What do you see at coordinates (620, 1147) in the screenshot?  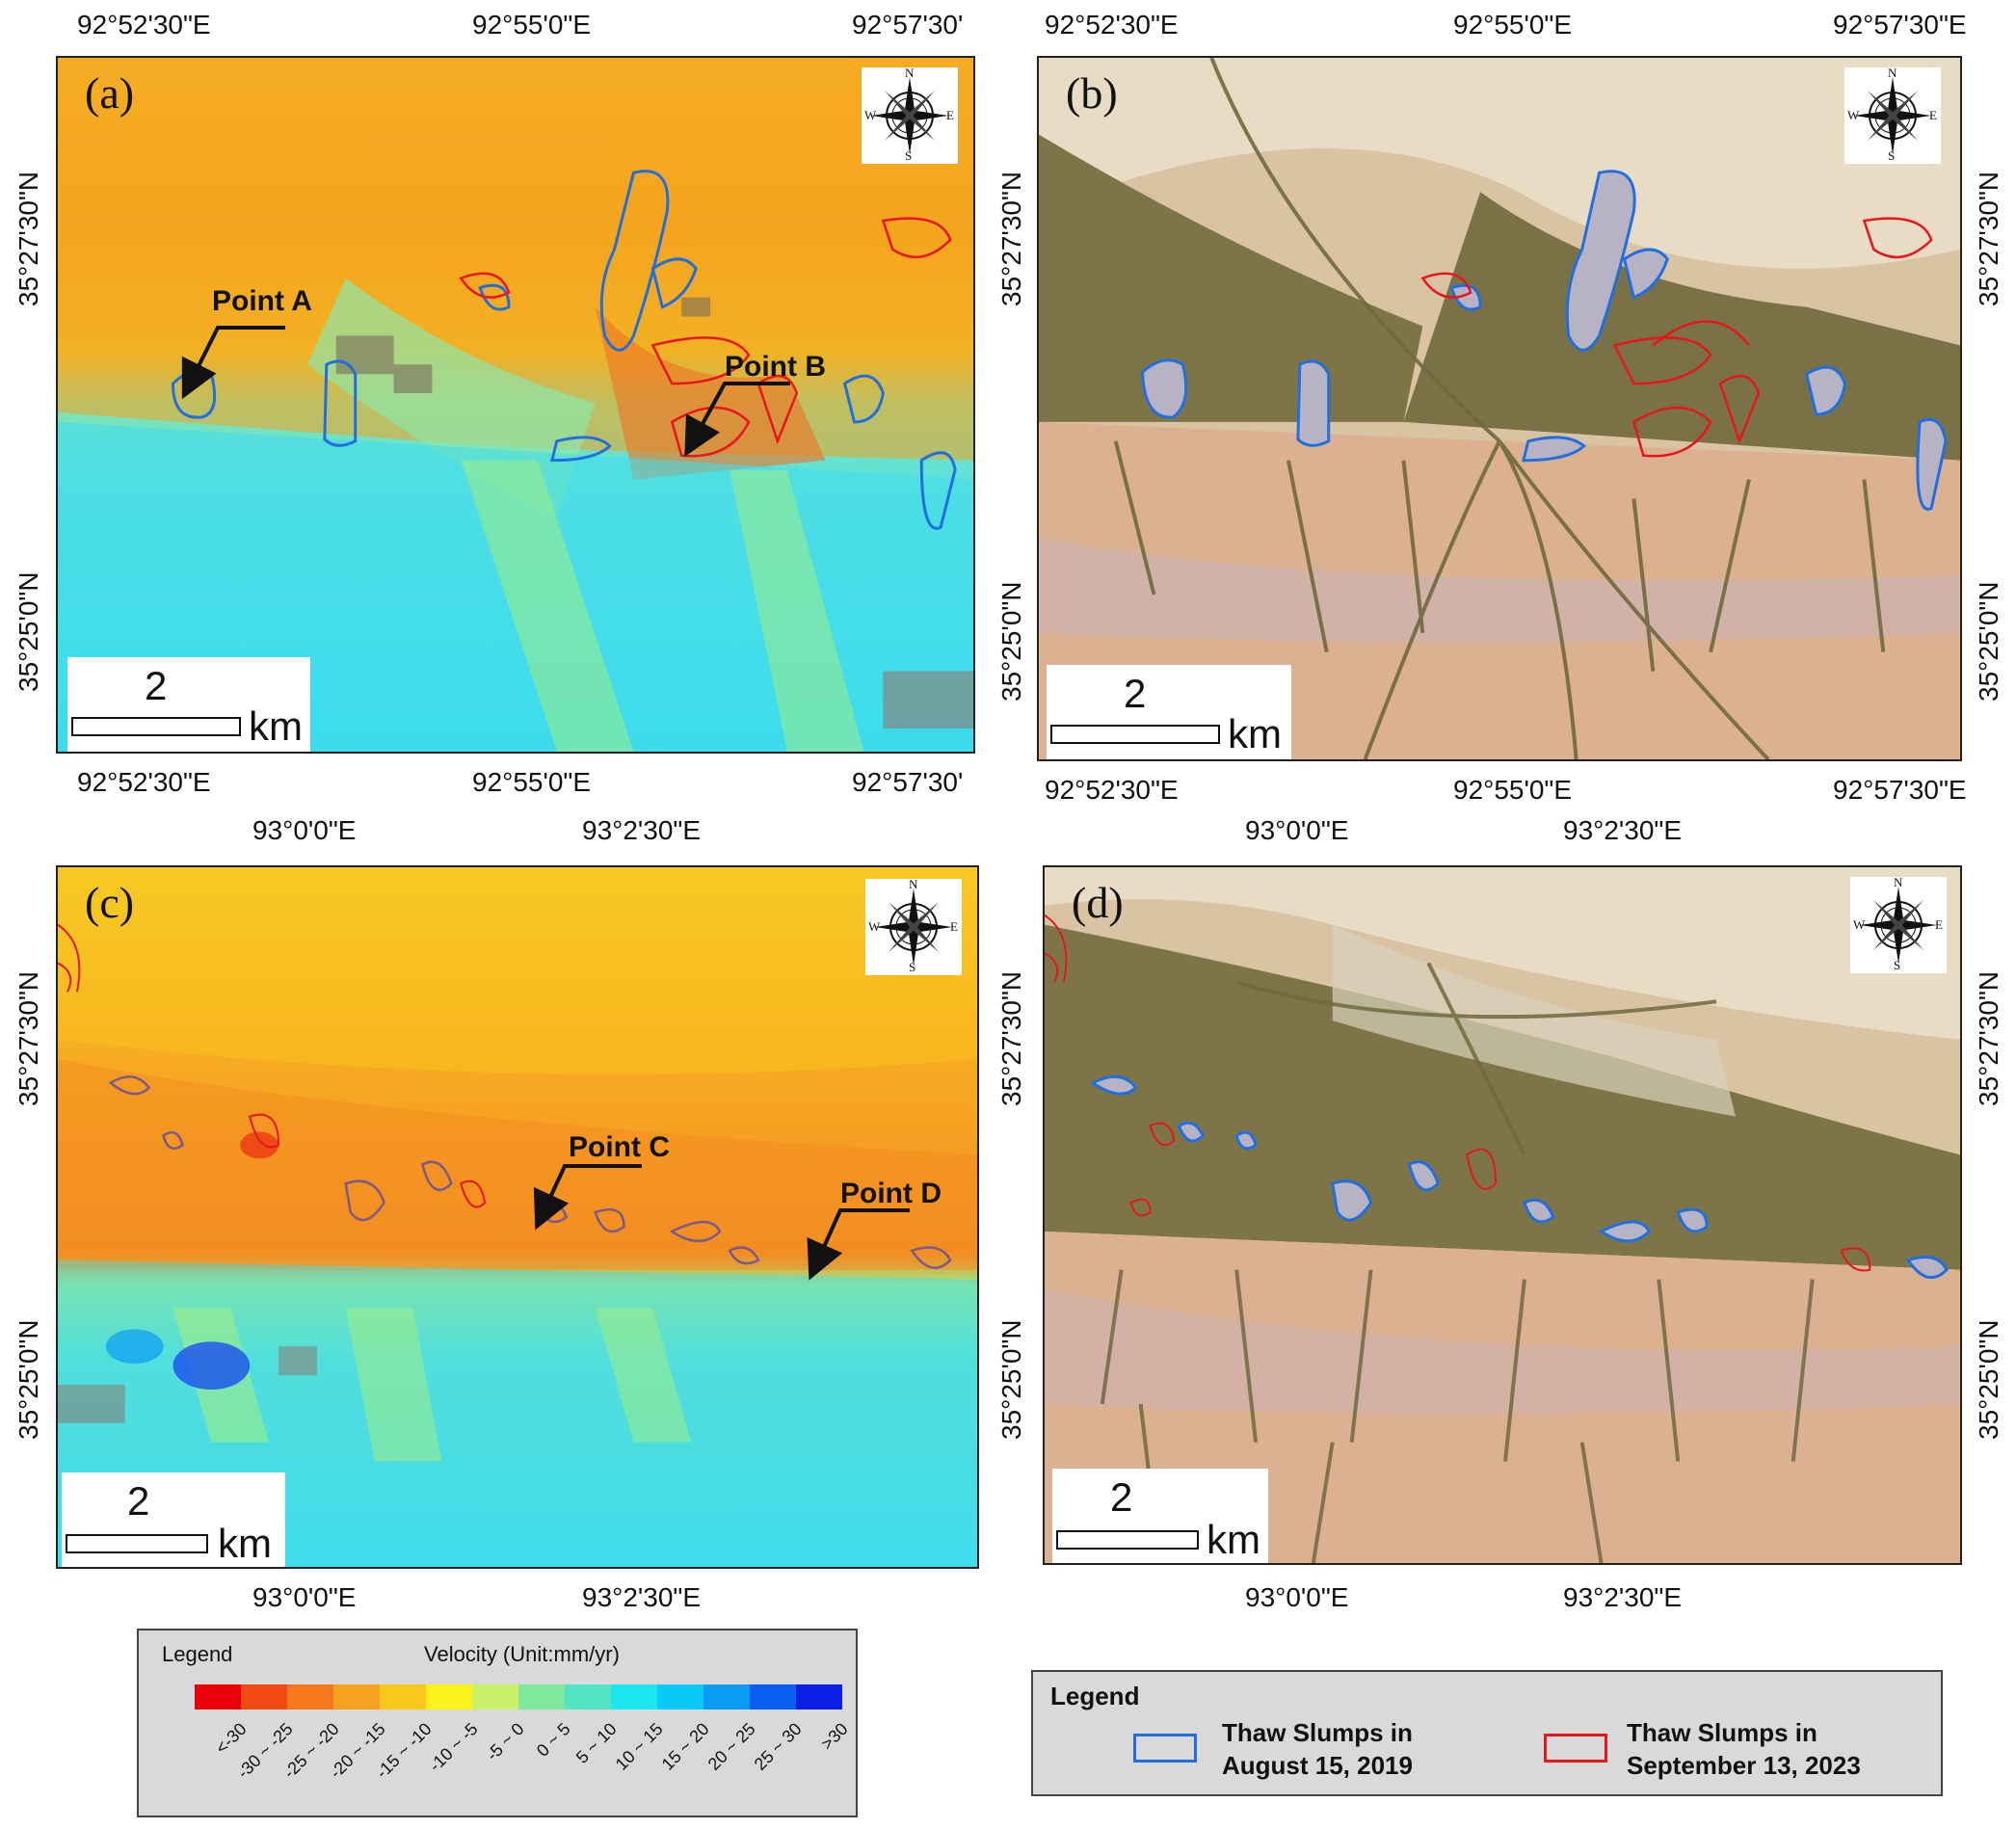 I see `point-c-label: Point C` at bounding box center [620, 1147].